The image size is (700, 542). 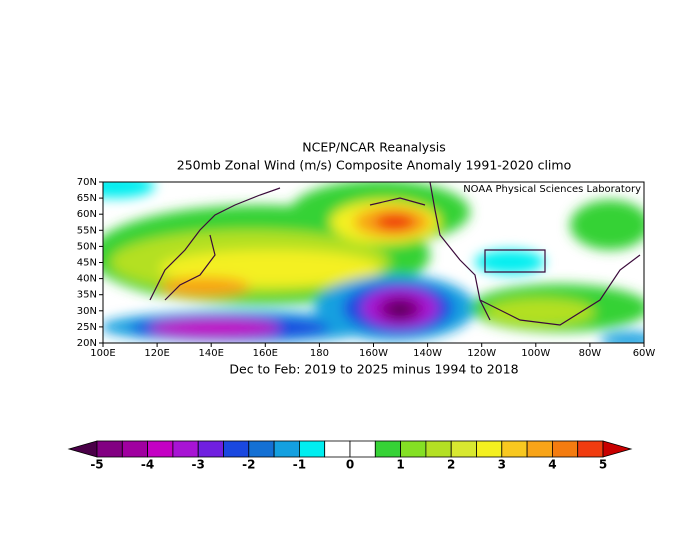 I want to click on colorbar-label: -2, so click(x=248, y=465).